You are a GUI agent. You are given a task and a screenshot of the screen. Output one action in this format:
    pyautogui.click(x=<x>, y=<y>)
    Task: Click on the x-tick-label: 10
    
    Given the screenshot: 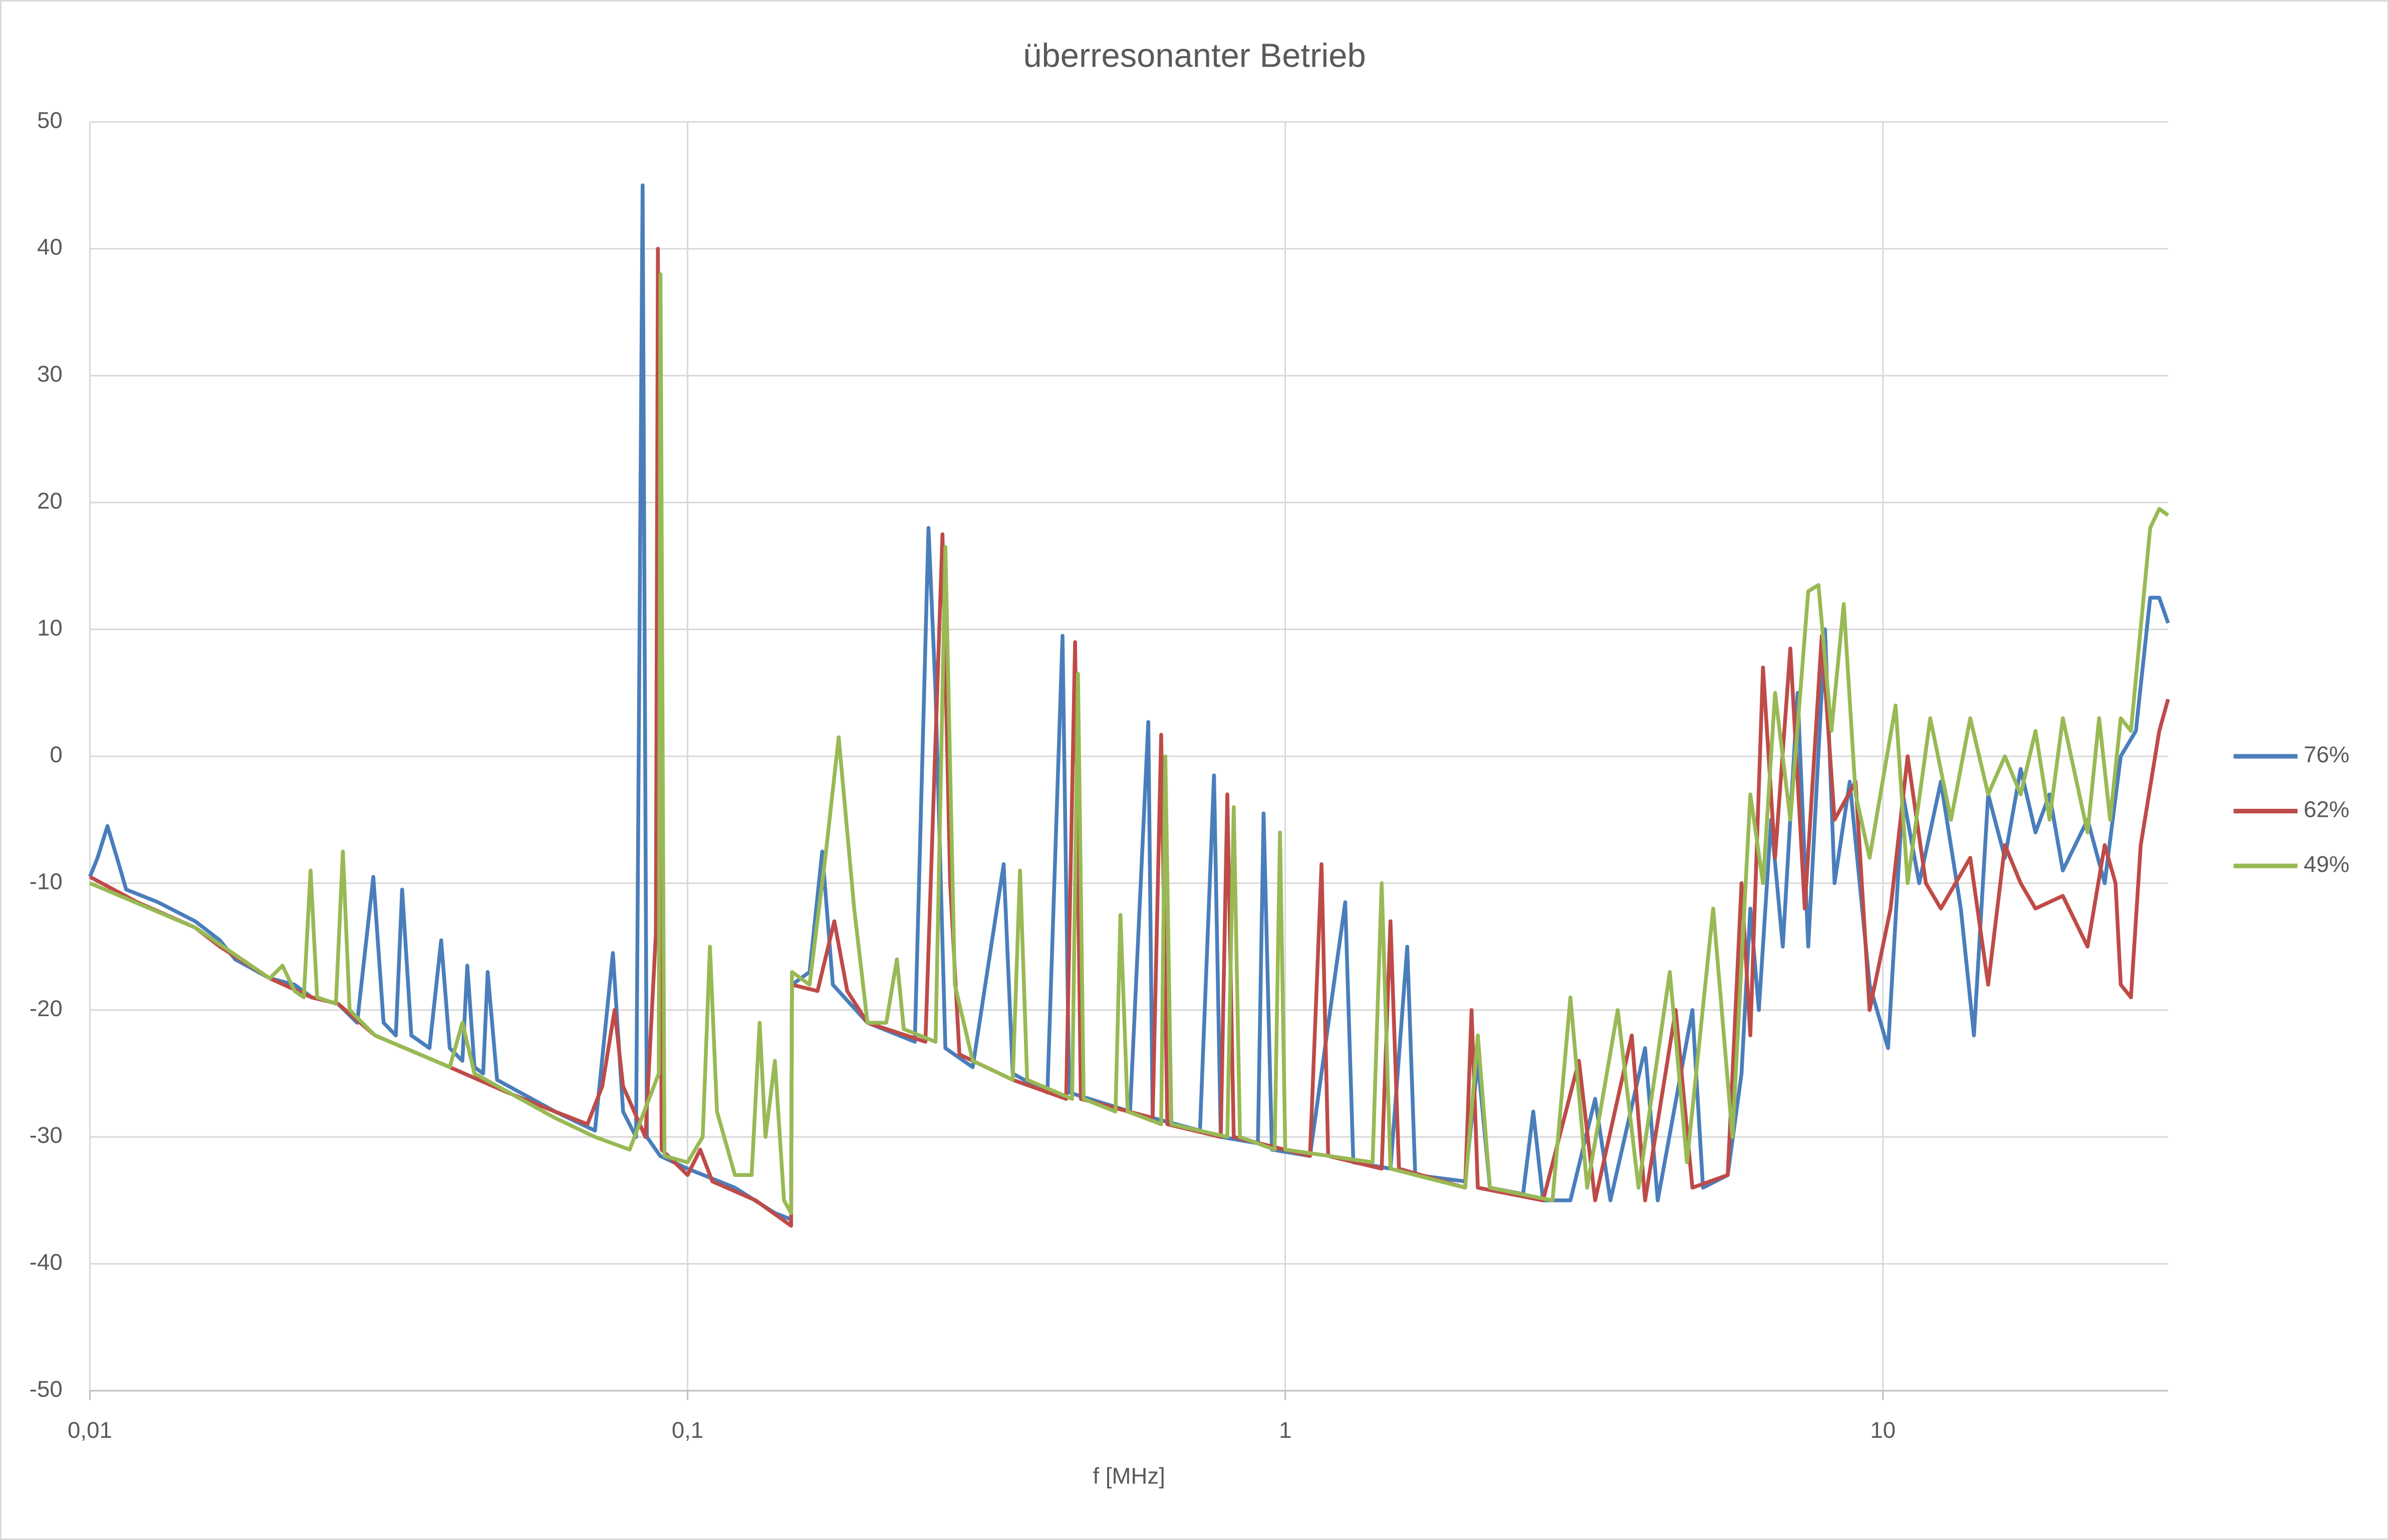 What is the action you would take?
    pyautogui.click(x=1883, y=1430)
    